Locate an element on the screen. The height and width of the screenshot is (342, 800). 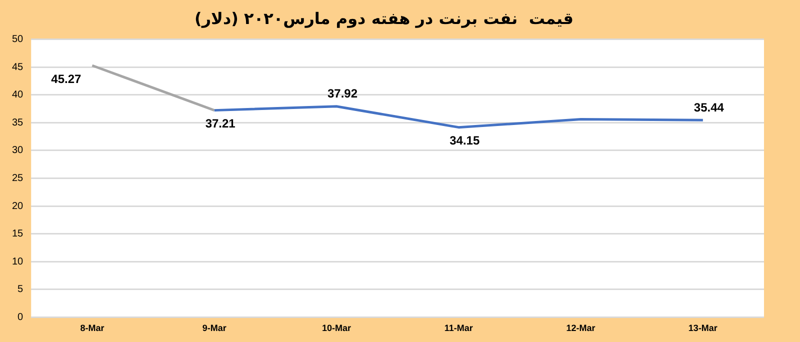
y-tick-label: 25 is located at coordinates (18, 178).